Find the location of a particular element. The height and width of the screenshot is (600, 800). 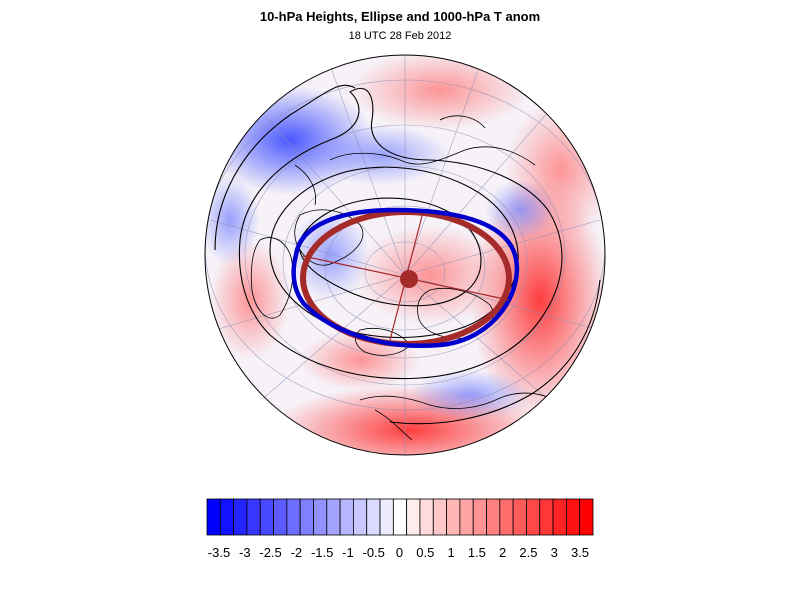

colorbar-tick-label: 3.5 is located at coordinates (580, 552).